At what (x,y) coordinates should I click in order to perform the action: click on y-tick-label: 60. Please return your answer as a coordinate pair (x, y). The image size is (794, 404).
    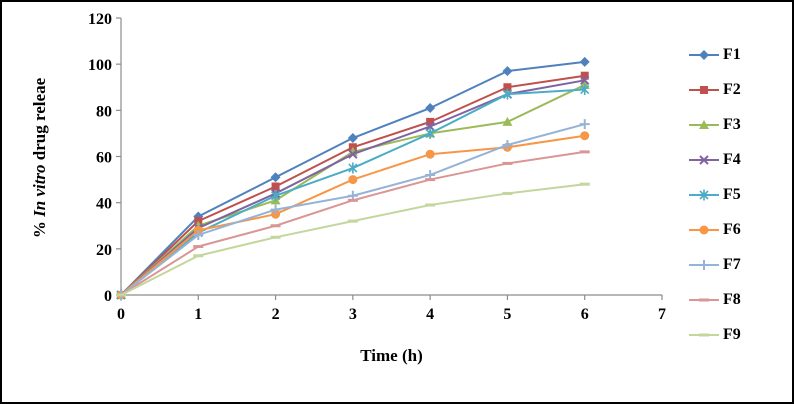
    Looking at the image, I should click on (104, 158).